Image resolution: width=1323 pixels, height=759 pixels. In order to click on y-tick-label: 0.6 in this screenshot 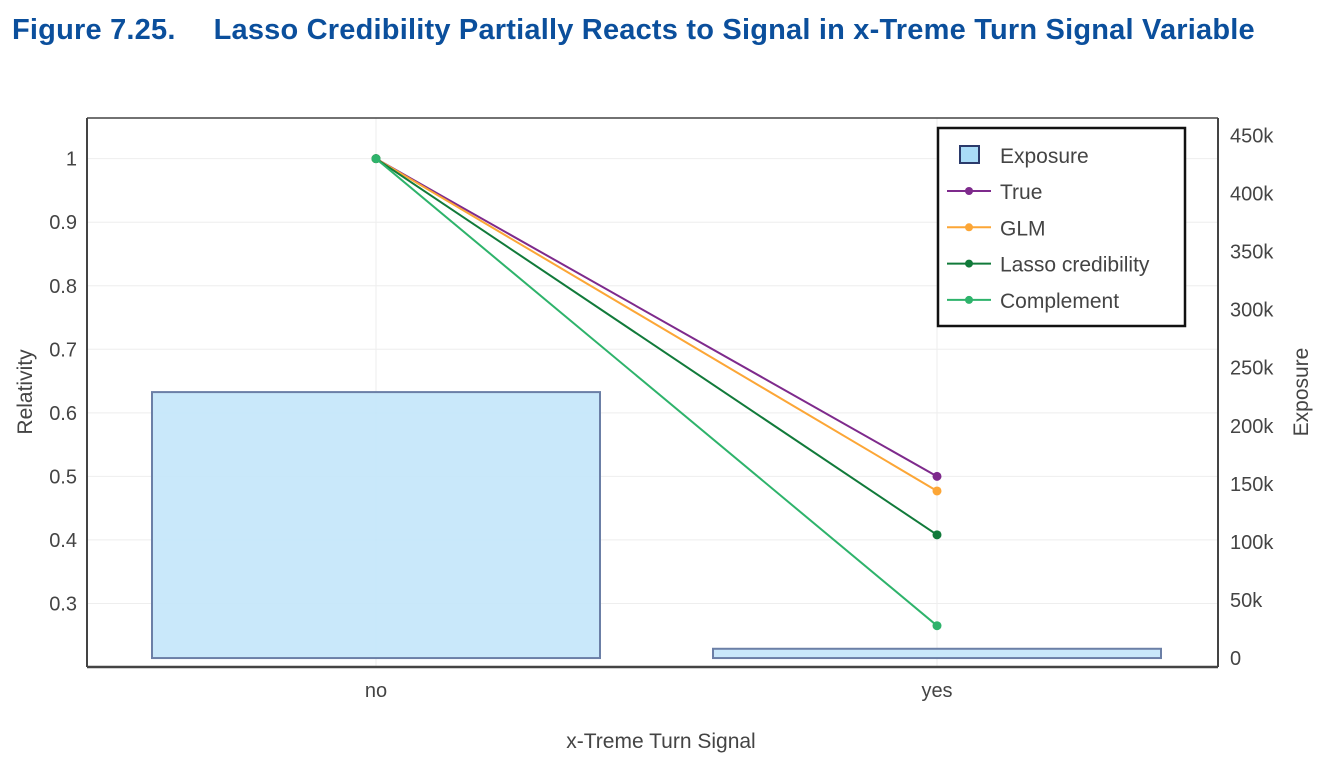, I will do `click(63, 414)`.